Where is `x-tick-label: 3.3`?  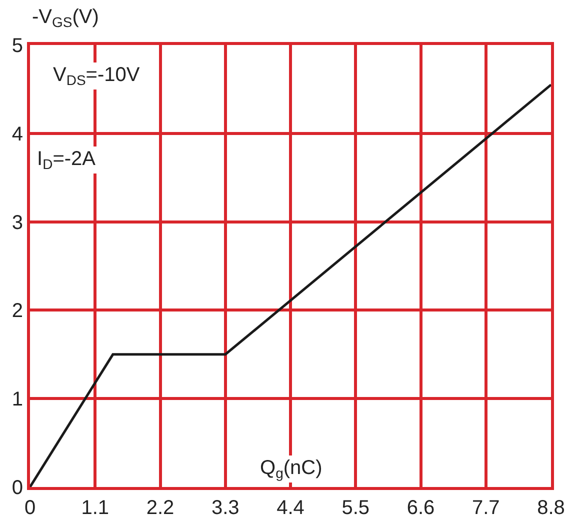
x-tick-label: 3.3 is located at coordinates (225, 508).